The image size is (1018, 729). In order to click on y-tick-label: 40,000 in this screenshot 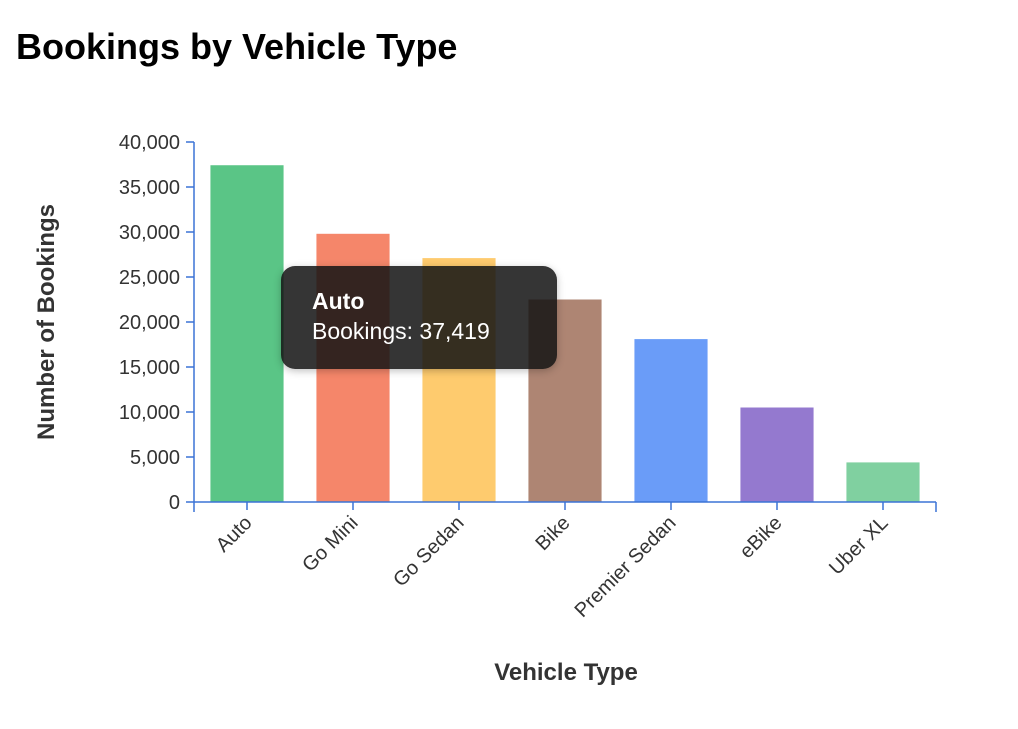, I will do `click(149, 143)`.